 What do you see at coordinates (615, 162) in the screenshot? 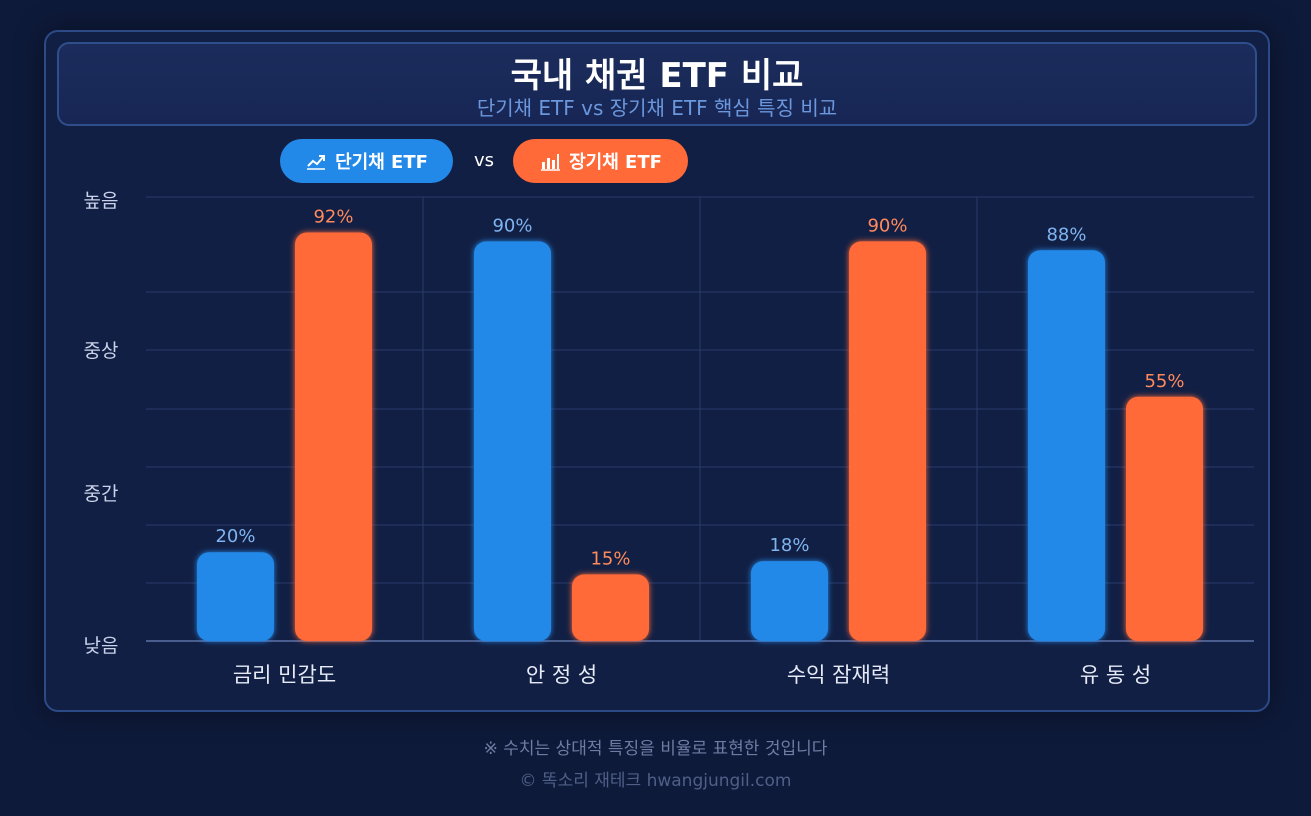
I see `legend-long-label: 장기채 ETF` at bounding box center [615, 162].